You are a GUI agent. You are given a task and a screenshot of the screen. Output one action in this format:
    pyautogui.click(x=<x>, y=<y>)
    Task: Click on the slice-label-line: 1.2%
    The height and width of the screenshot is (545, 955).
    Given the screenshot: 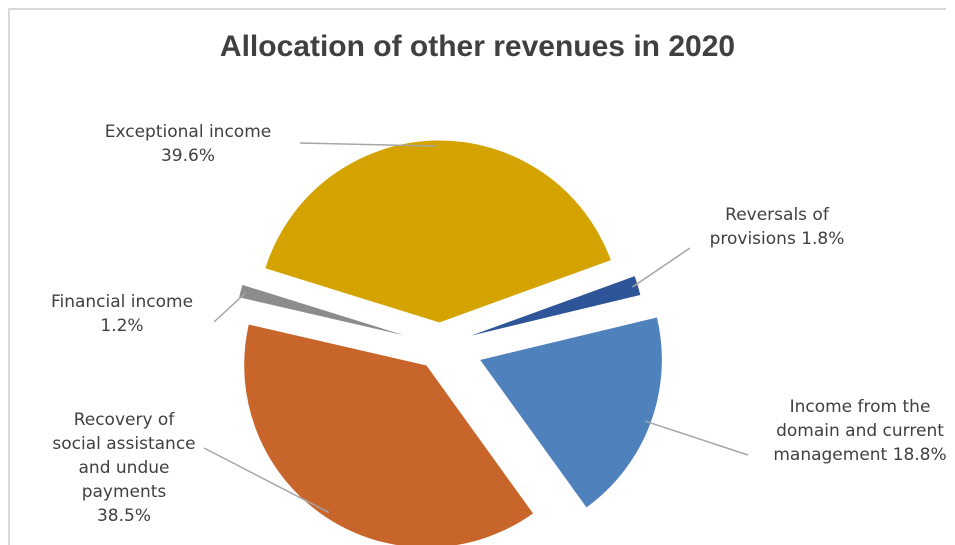 What is the action you would take?
    pyautogui.click(x=121, y=326)
    